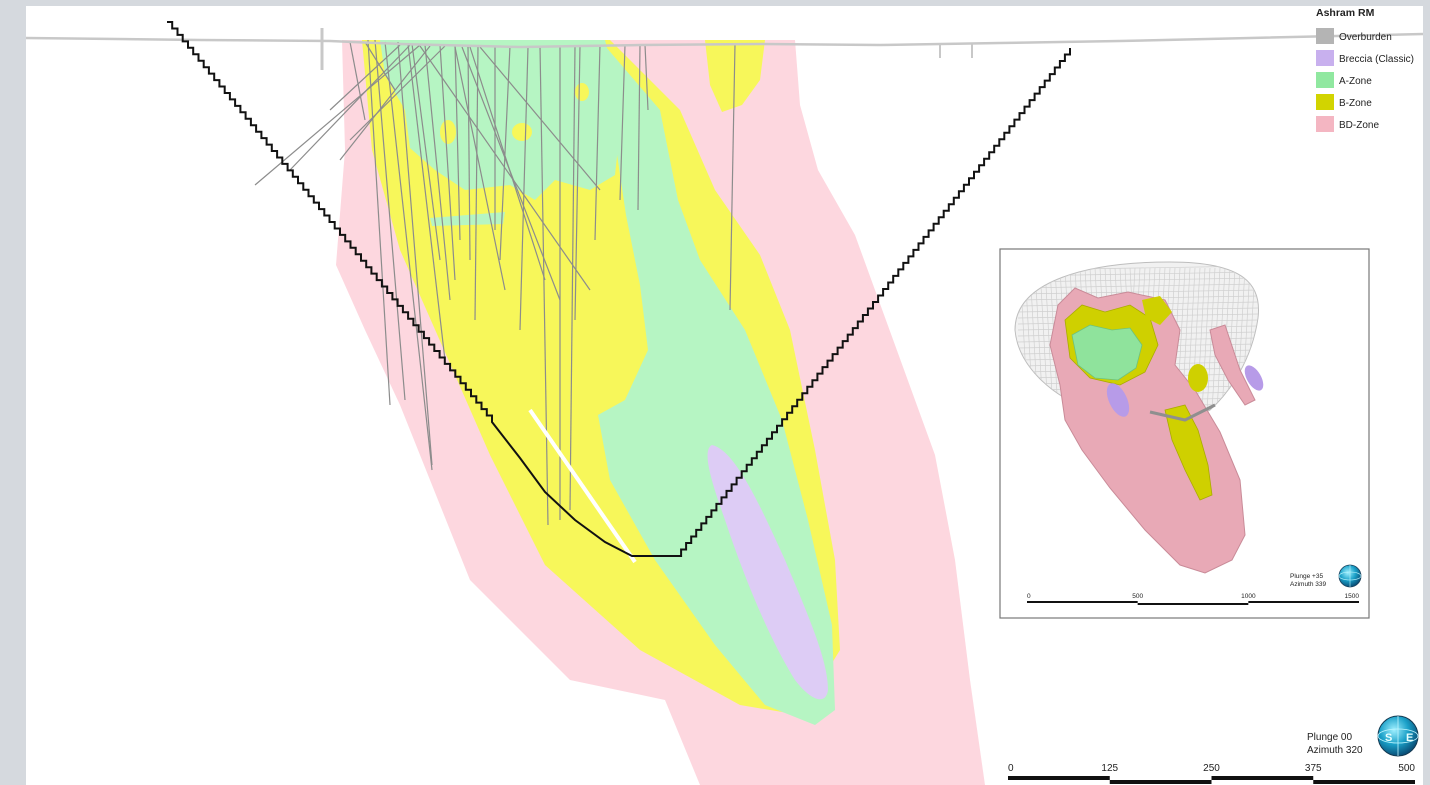 This screenshot has height=785, width=1430. What do you see at coordinates (767, 572) in the screenshot?
I see `breccia-area` at bounding box center [767, 572].